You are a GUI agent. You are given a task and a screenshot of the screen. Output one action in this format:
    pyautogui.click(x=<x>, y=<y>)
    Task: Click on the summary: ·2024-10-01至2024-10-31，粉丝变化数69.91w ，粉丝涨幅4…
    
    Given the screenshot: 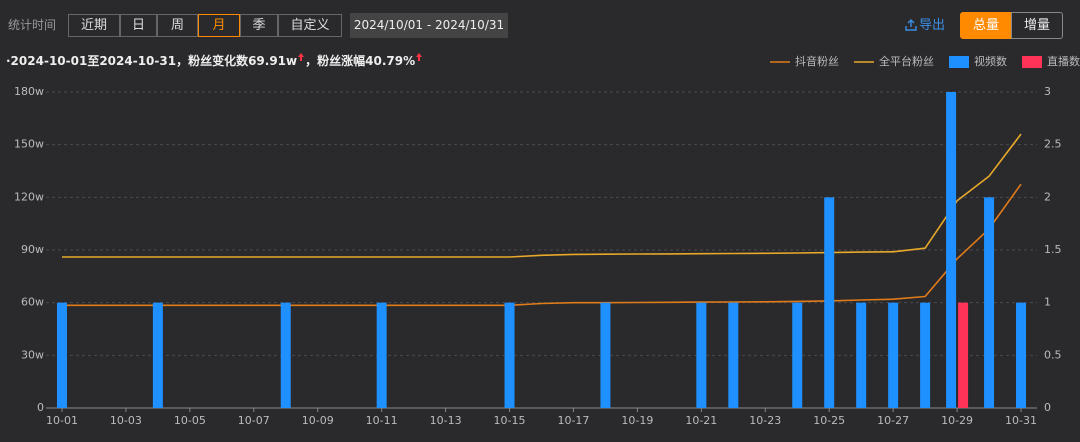 What is the action you would take?
    pyautogui.click(x=214, y=61)
    